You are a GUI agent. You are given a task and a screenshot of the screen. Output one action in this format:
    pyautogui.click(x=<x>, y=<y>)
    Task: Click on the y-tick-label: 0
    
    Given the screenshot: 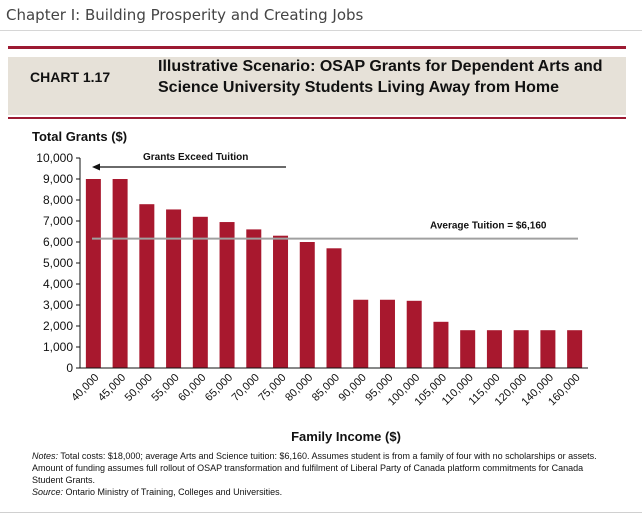 What is the action you would take?
    pyautogui.click(x=69, y=368)
    